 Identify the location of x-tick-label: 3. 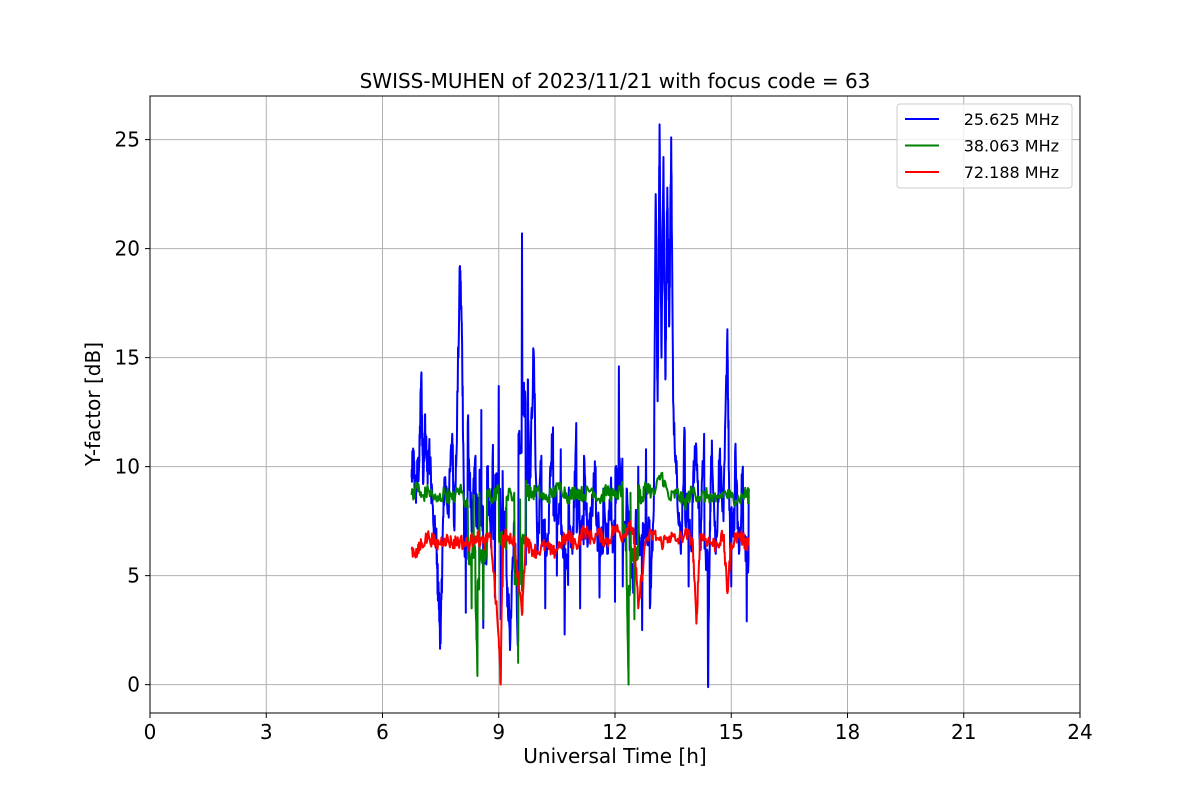
(266, 732).